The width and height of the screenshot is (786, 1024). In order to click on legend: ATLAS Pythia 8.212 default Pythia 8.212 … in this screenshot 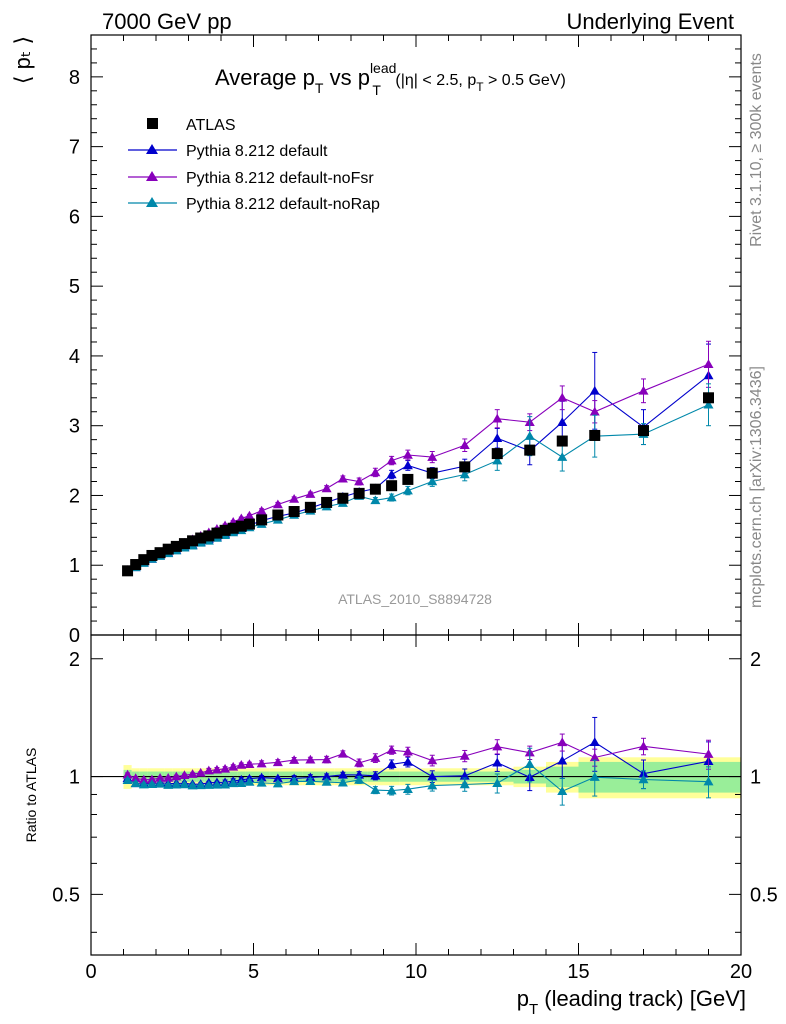, I will do `click(254, 165)`.